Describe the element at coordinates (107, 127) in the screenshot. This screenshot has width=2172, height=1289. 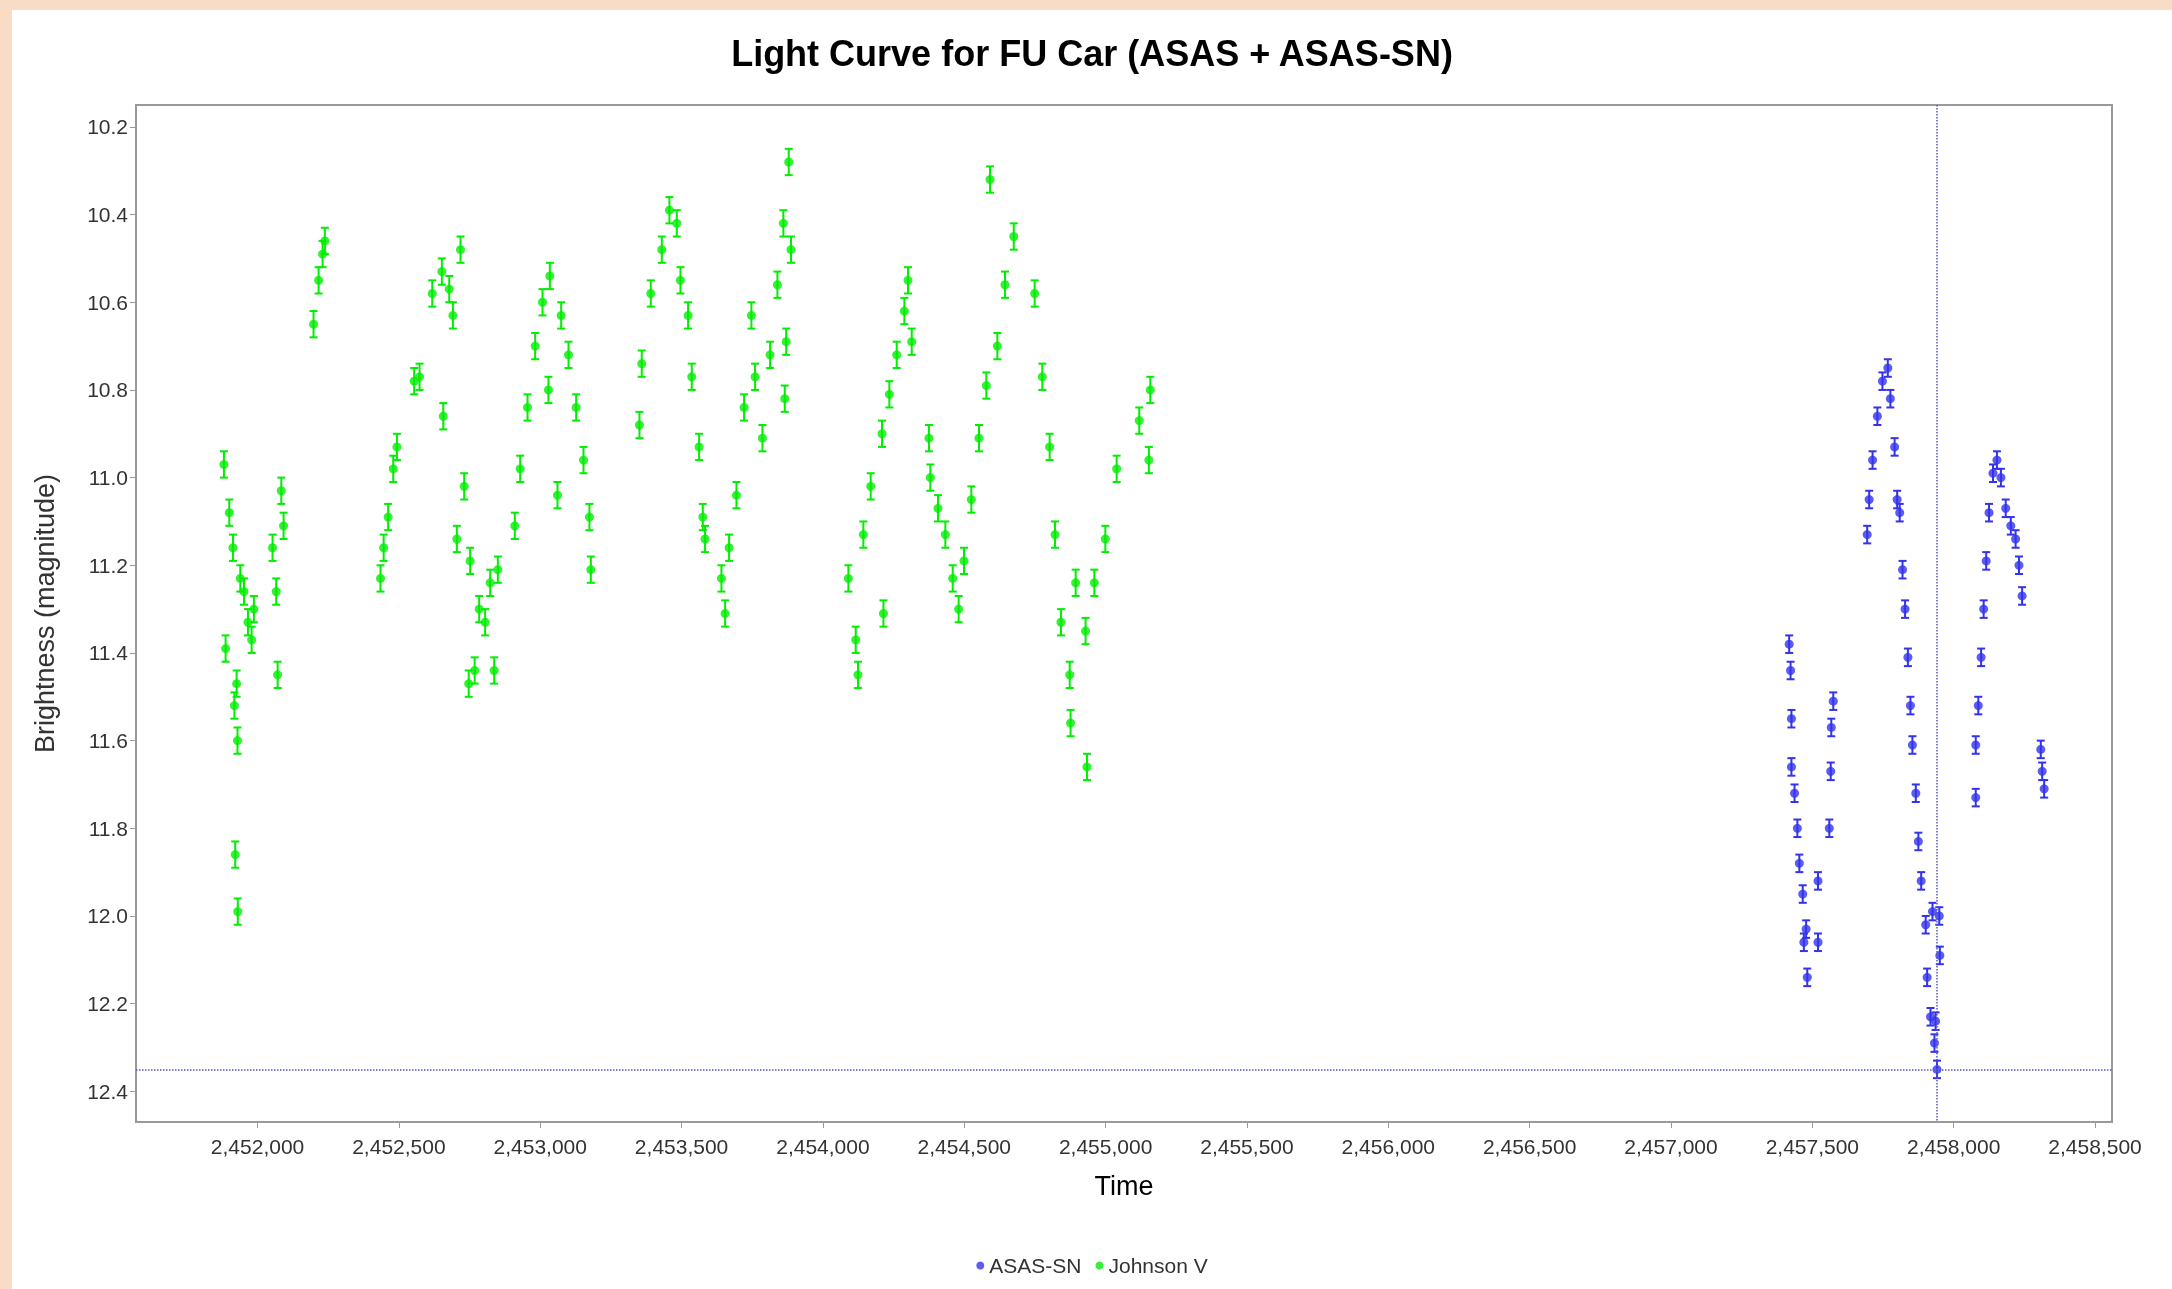
I see `y-tick-label: 10.2` at that location.